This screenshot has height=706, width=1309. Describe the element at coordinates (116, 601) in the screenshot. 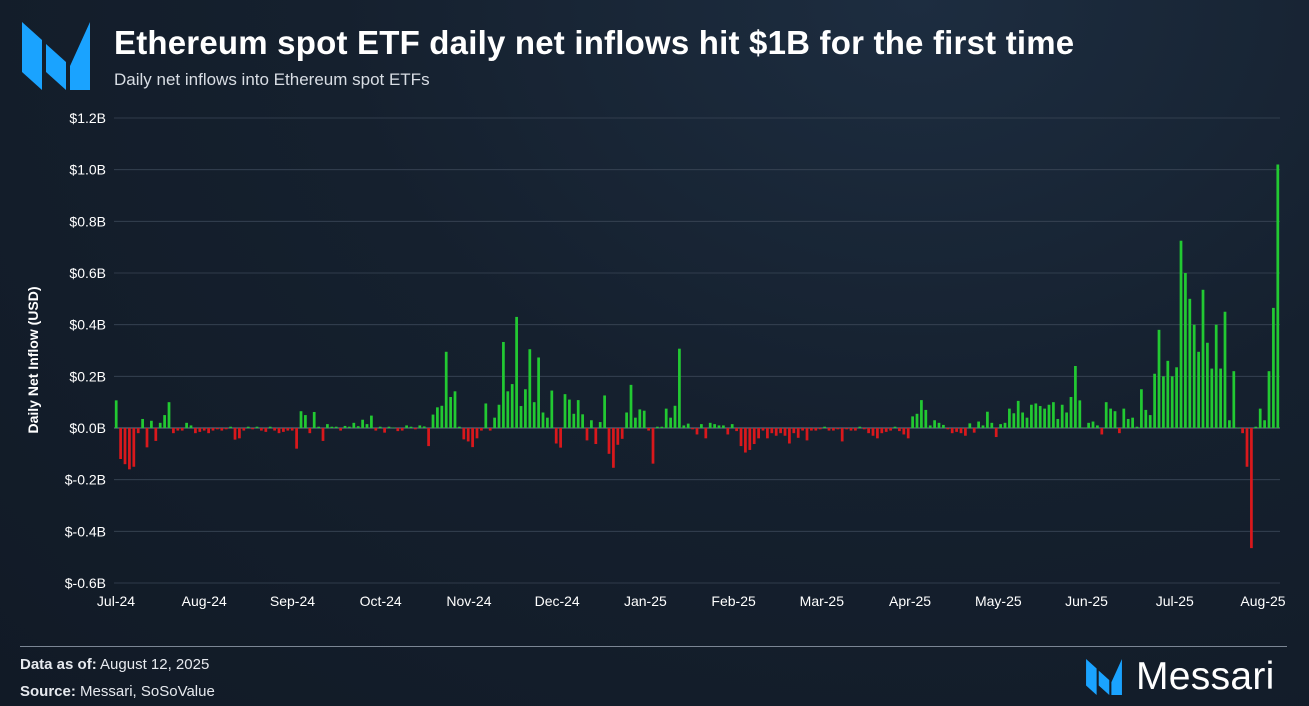

I see `x-tick-label: Jul-24` at that location.